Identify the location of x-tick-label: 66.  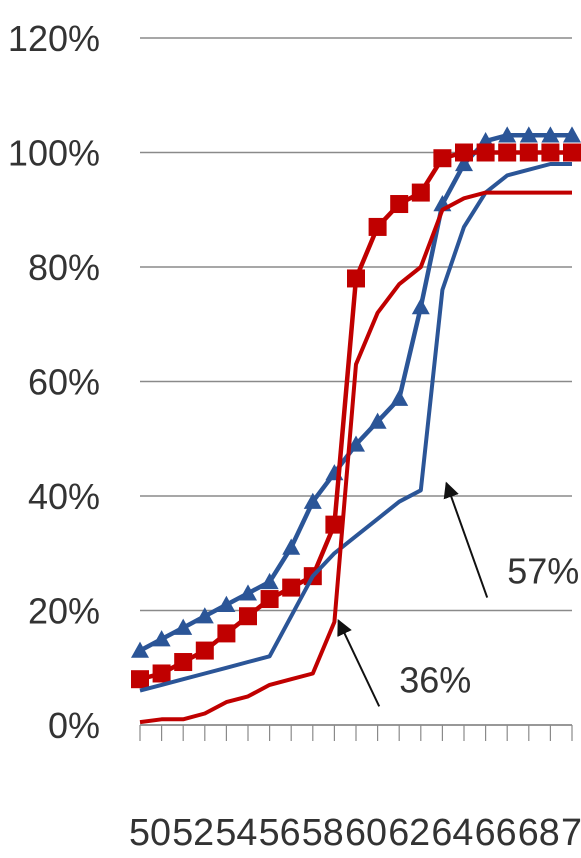
(496, 833).